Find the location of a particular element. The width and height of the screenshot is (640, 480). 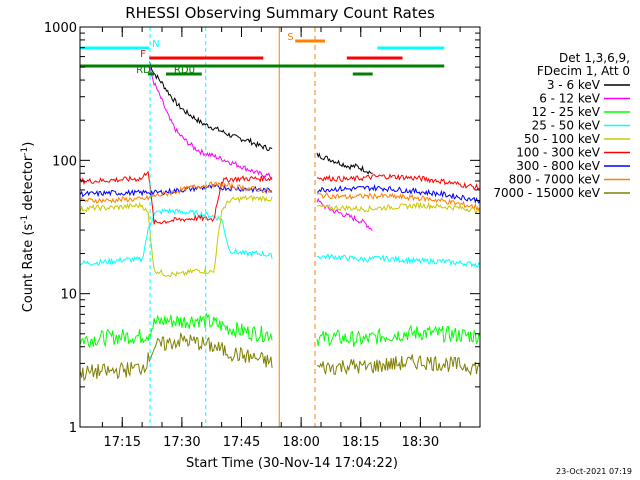

legend-entry: 3 - 6 keV is located at coordinates (574, 85).